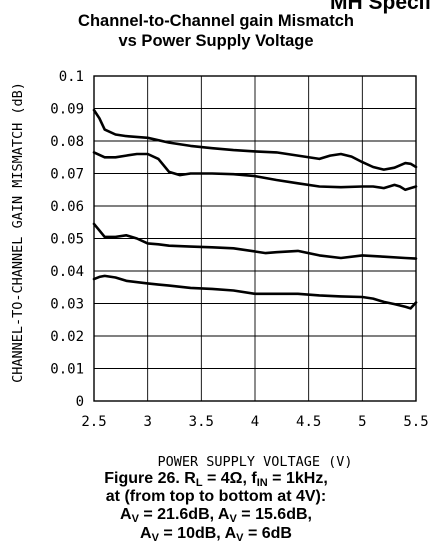 The width and height of the screenshot is (432, 559). What do you see at coordinates (67, 175) in the screenshot?
I see `y-tick-7: 0.07` at bounding box center [67, 175].